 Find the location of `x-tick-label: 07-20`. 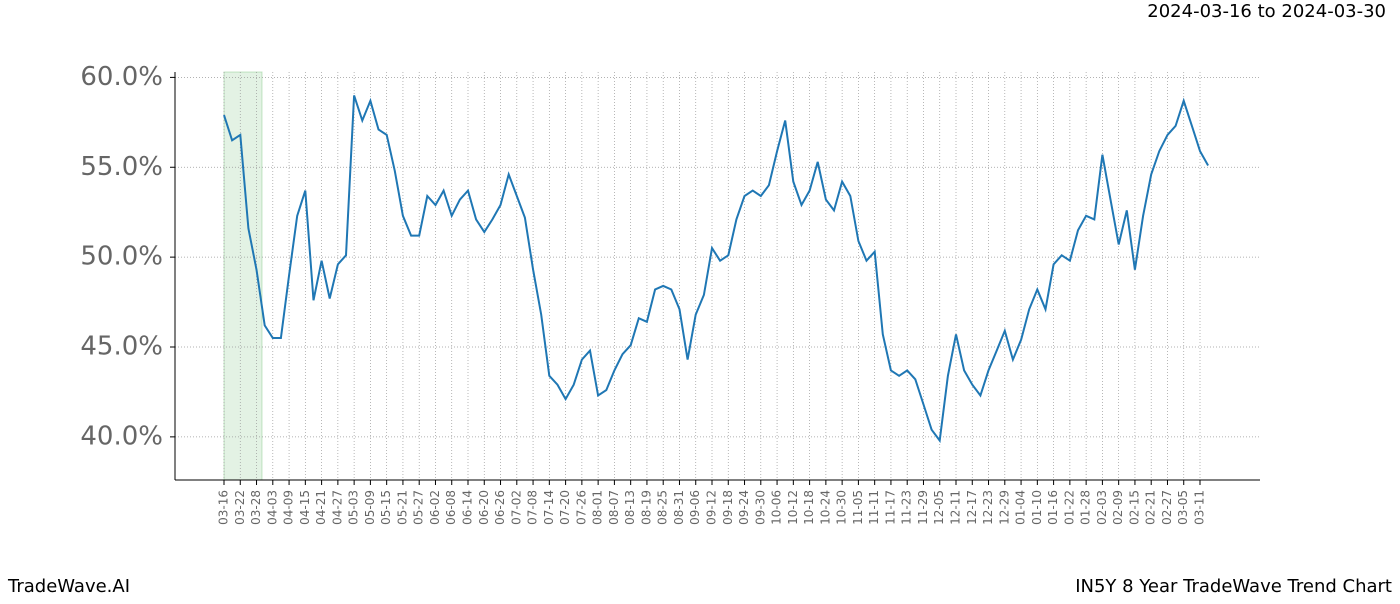

x-tick-label: 07-20 is located at coordinates (565, 507).